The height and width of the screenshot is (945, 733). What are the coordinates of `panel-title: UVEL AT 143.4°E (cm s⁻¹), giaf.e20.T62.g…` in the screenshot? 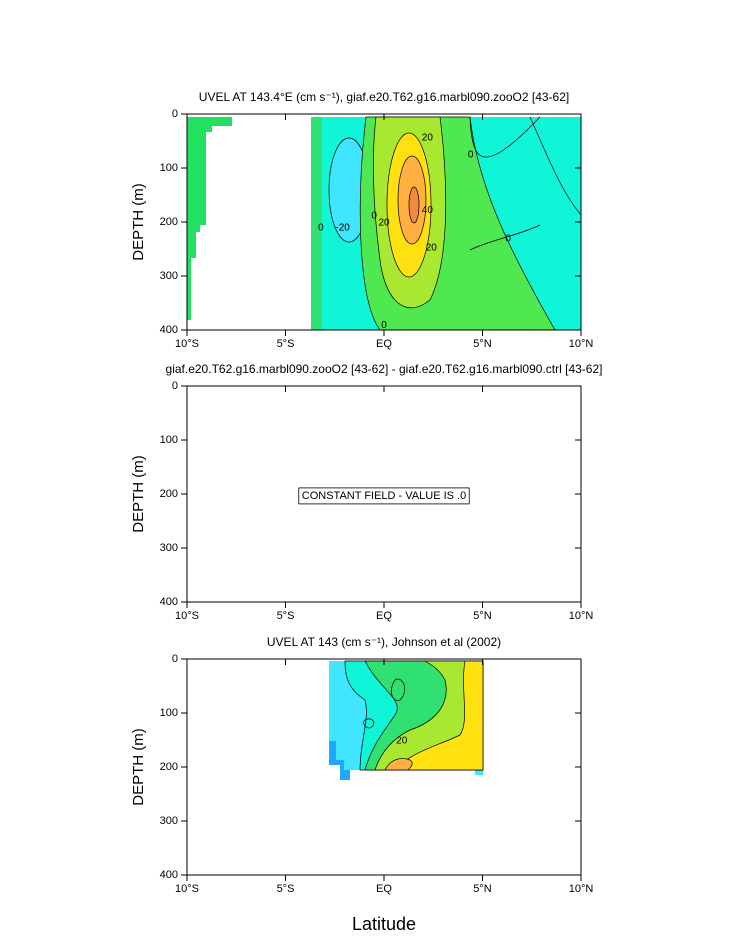 It's located at (384, 97).